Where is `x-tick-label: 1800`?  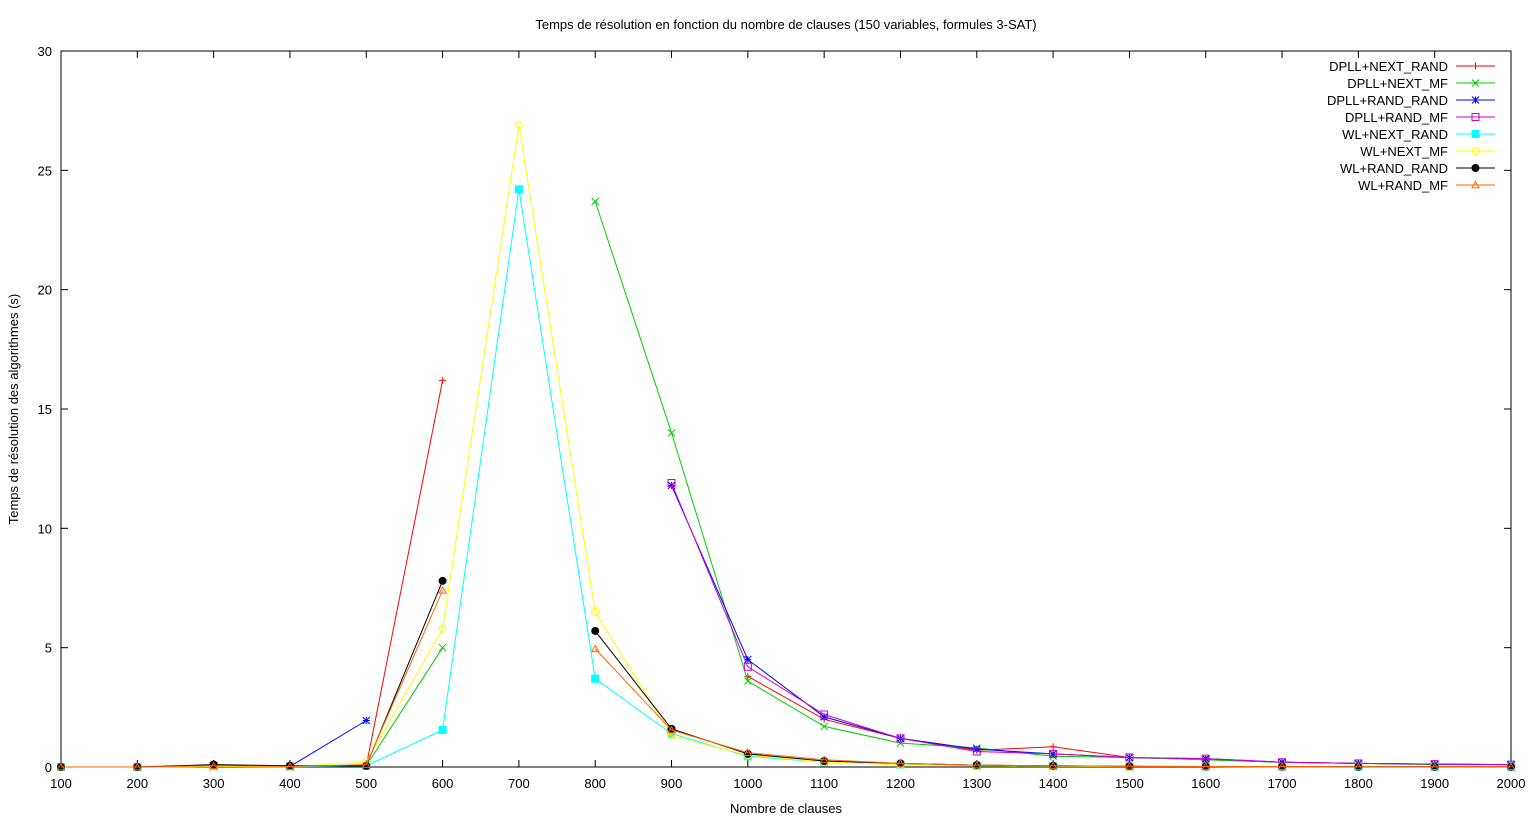
x-tick-label: 1800 is located at coordinates (1358, 783).